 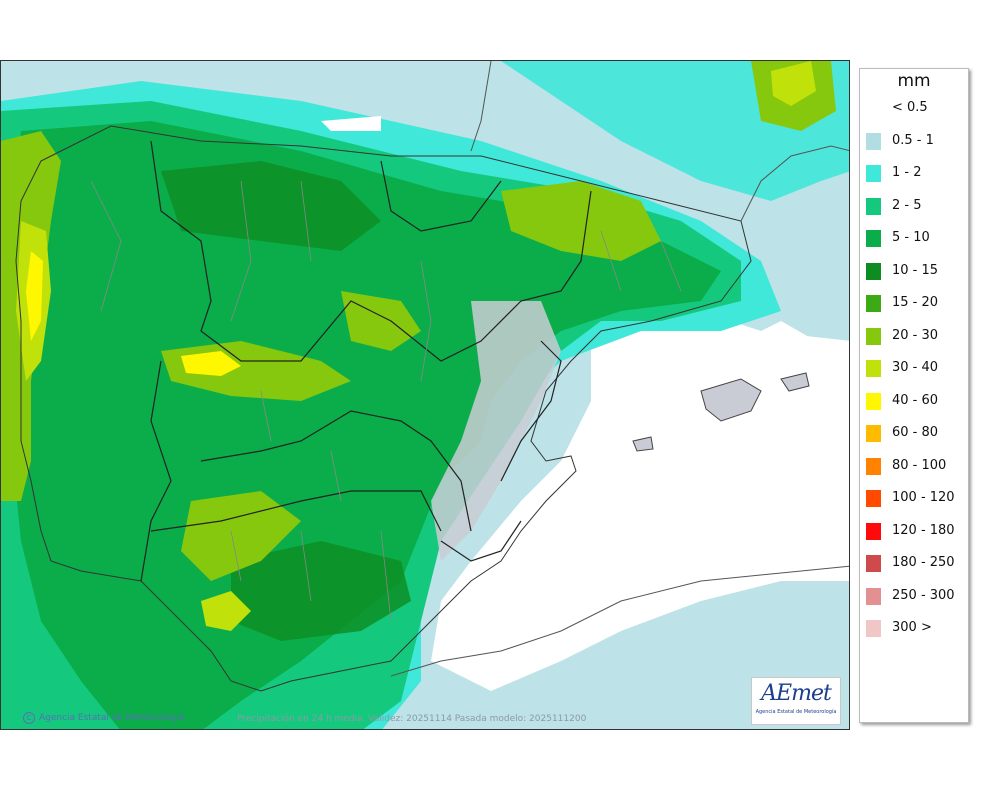 What do you see at coordinates (923, 595) in the screenshot?
I see `legend-label: 250 - 300` at bounding box center [923, 595].